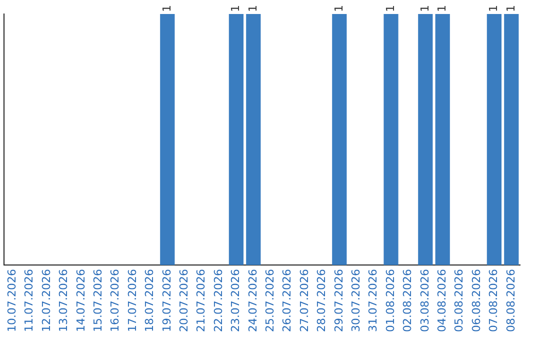 Image resolution: width=540 pixels, height=340 pixels. I want to click on x-tick-label: 20.07.2026, so click(183, 300).